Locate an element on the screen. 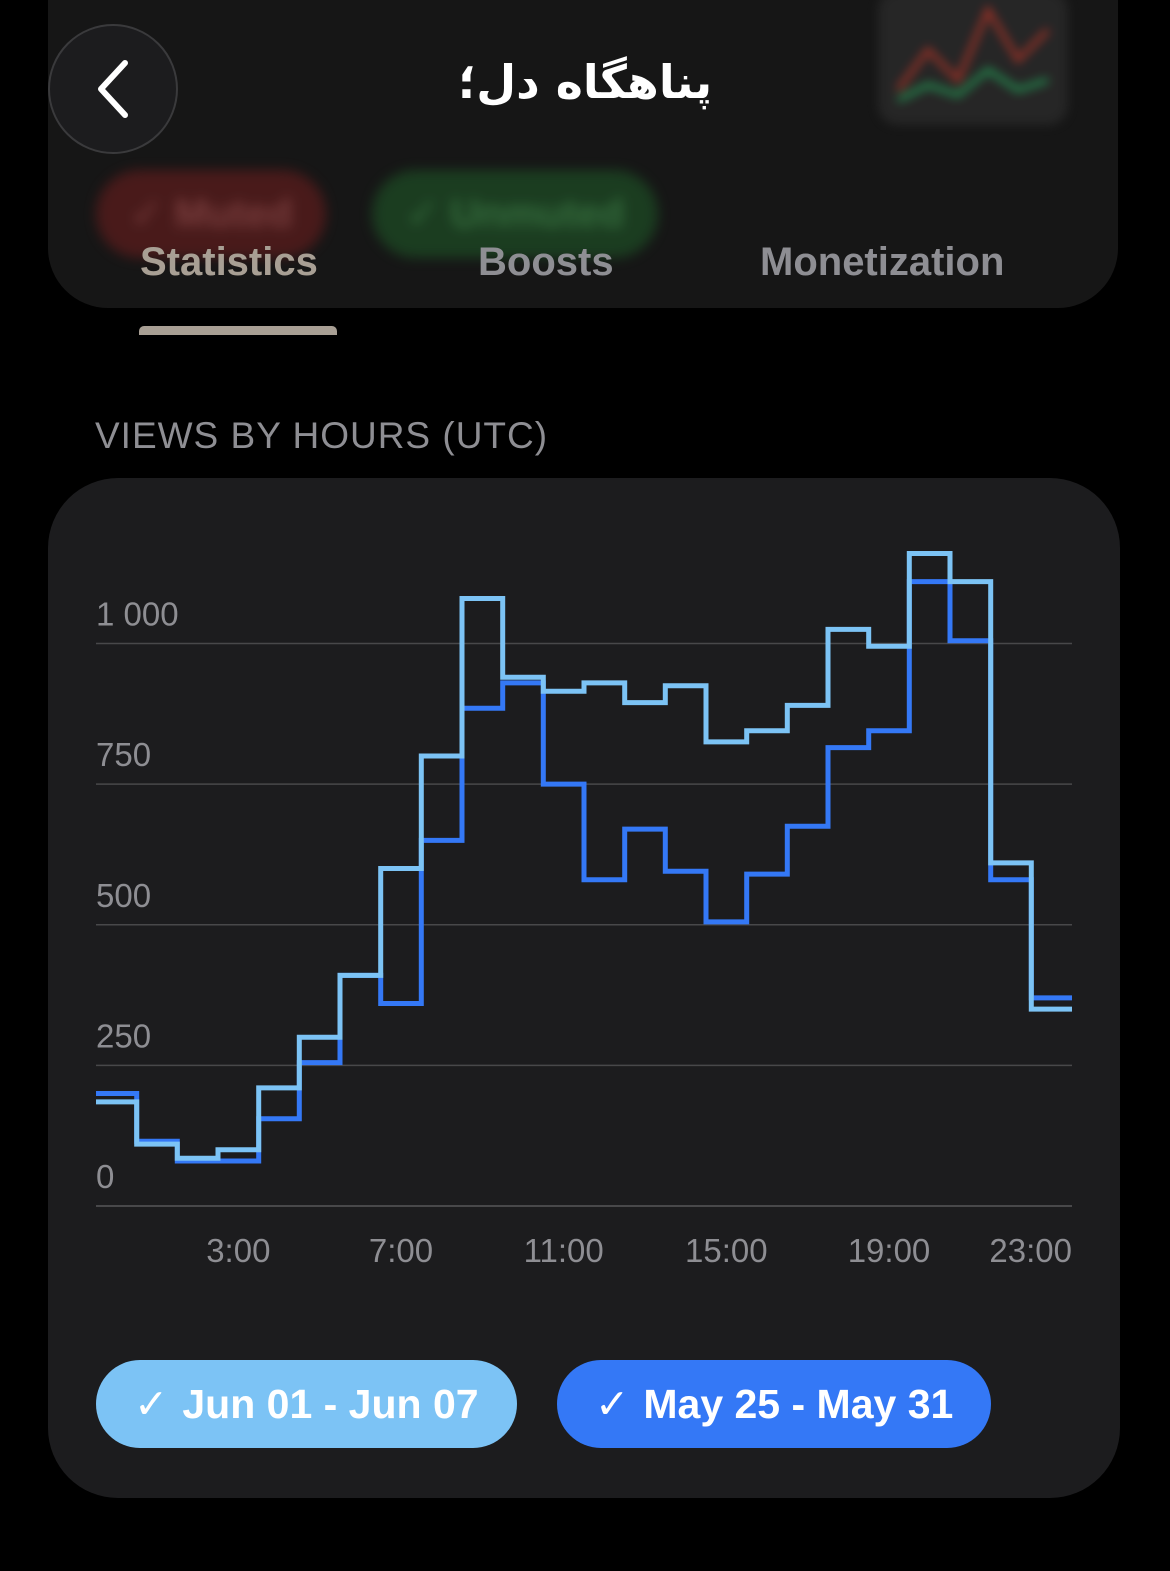  unmuted-chip: ✓ Unmuted is located at coordinates (515, 214).